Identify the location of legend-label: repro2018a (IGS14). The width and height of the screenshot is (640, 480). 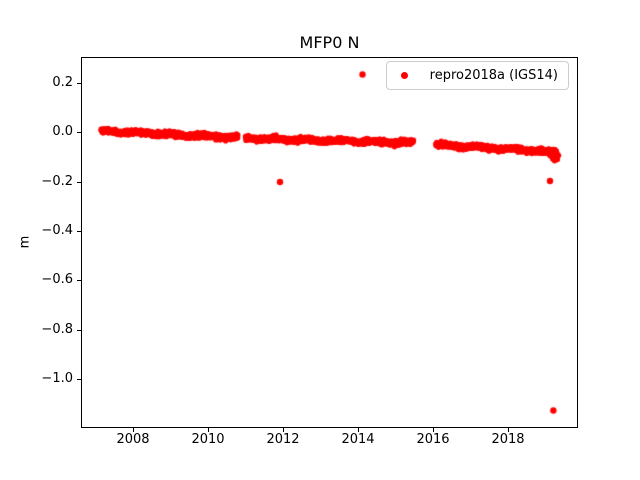
(493, 75).